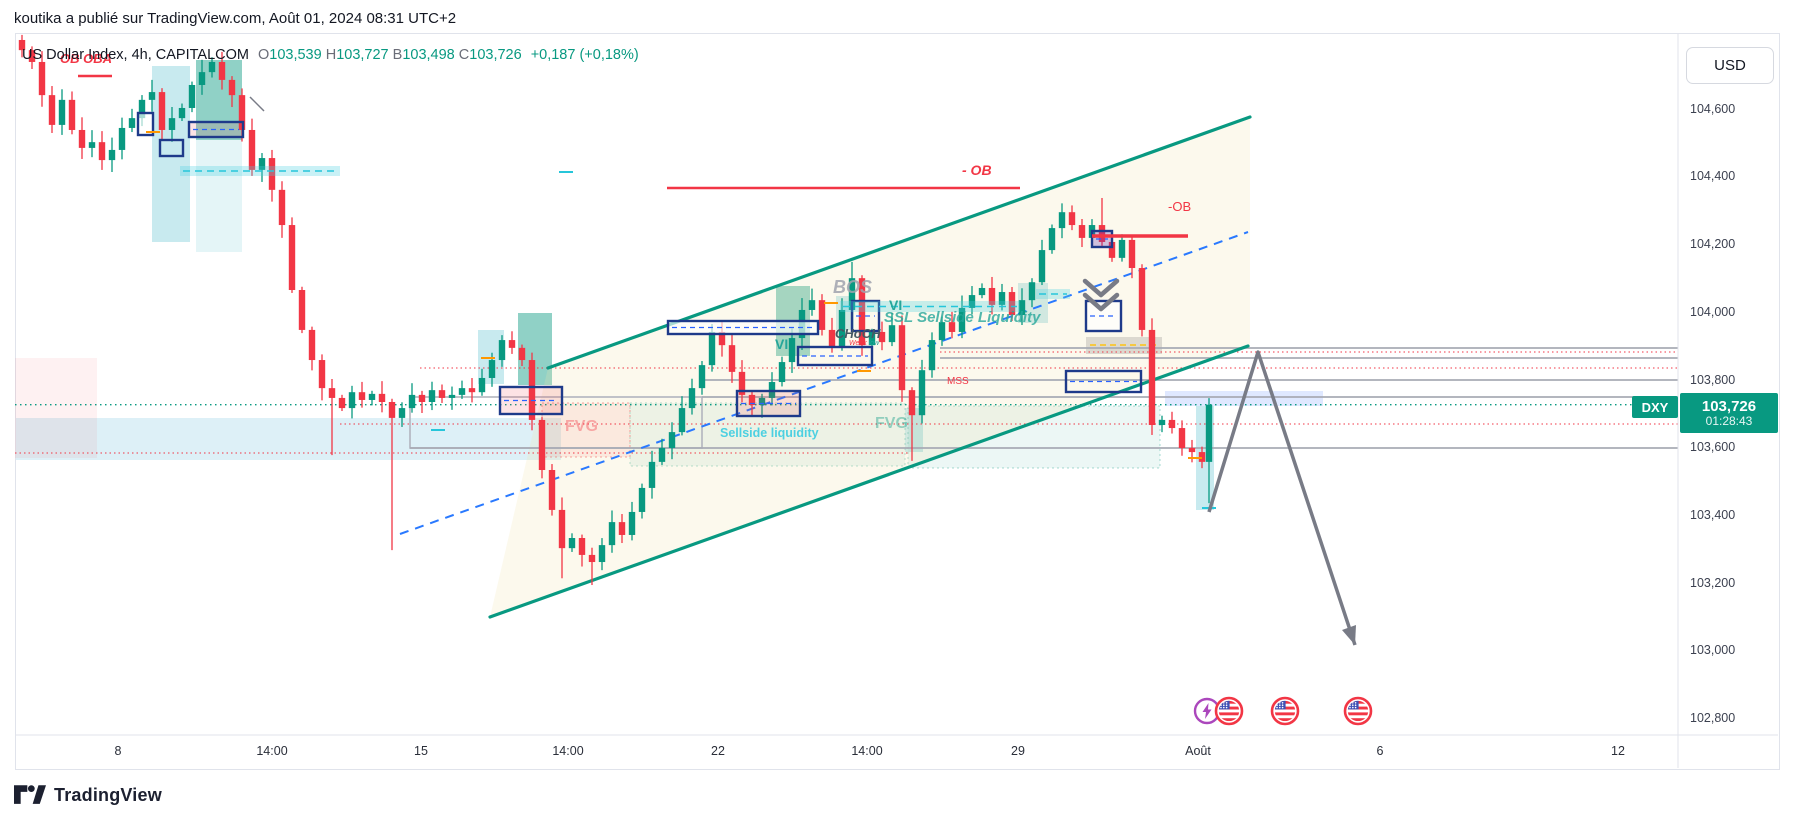 This screenshot has height=825, width=1793. Describe the element at coordinates (782, 344) in the screenshot. I see `vi-label-2: VI` at that location.